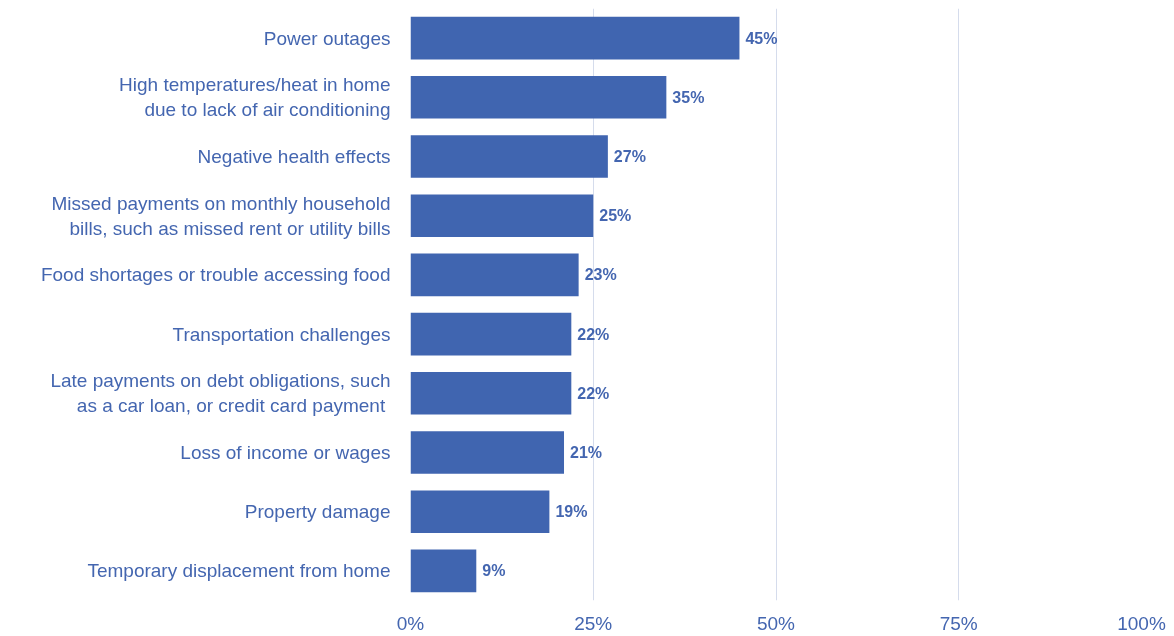 The width and height of the screenshot is (1174, 636). I want to click on y-tick-label: Loss of income or wages, so click(285, 452).